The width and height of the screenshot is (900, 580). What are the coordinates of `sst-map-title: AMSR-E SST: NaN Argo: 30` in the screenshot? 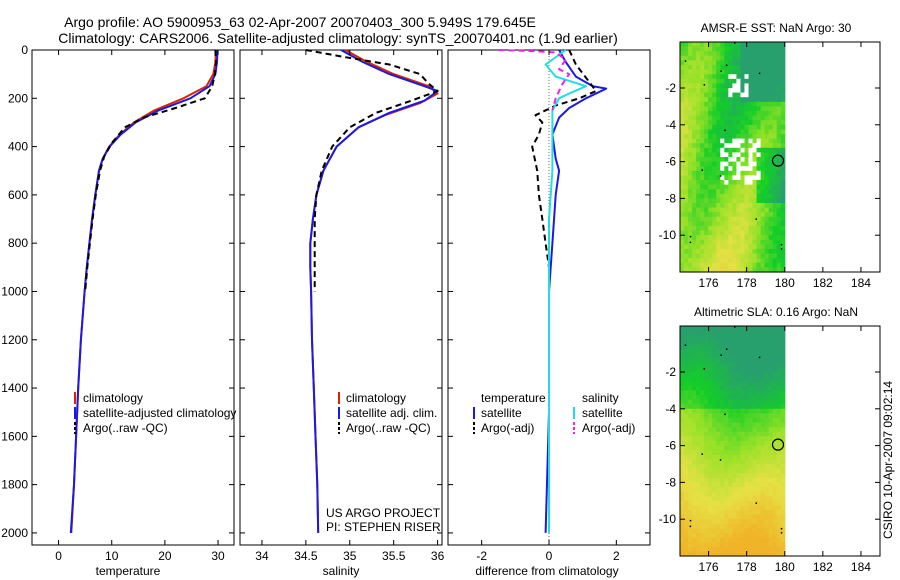 It's located at (776, 28).